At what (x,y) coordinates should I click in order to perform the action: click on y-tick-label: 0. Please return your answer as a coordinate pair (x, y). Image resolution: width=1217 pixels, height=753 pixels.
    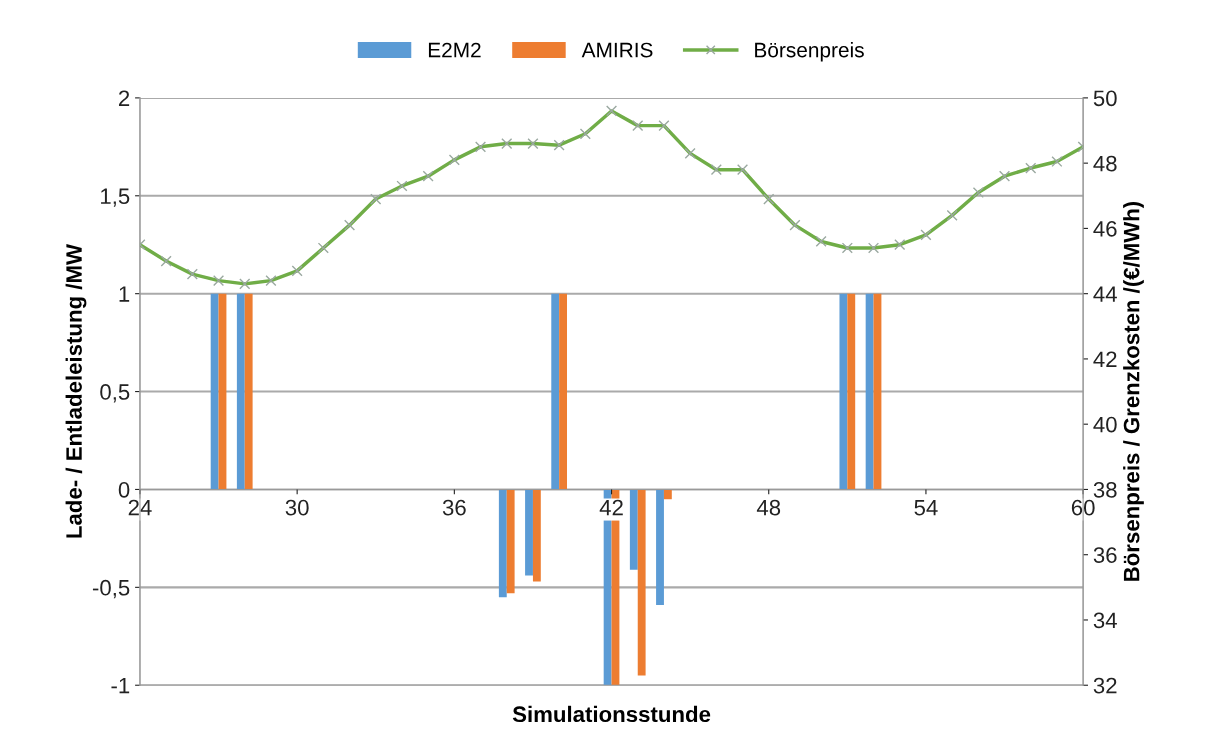
    Looking at the image, I should click on (124, 489).